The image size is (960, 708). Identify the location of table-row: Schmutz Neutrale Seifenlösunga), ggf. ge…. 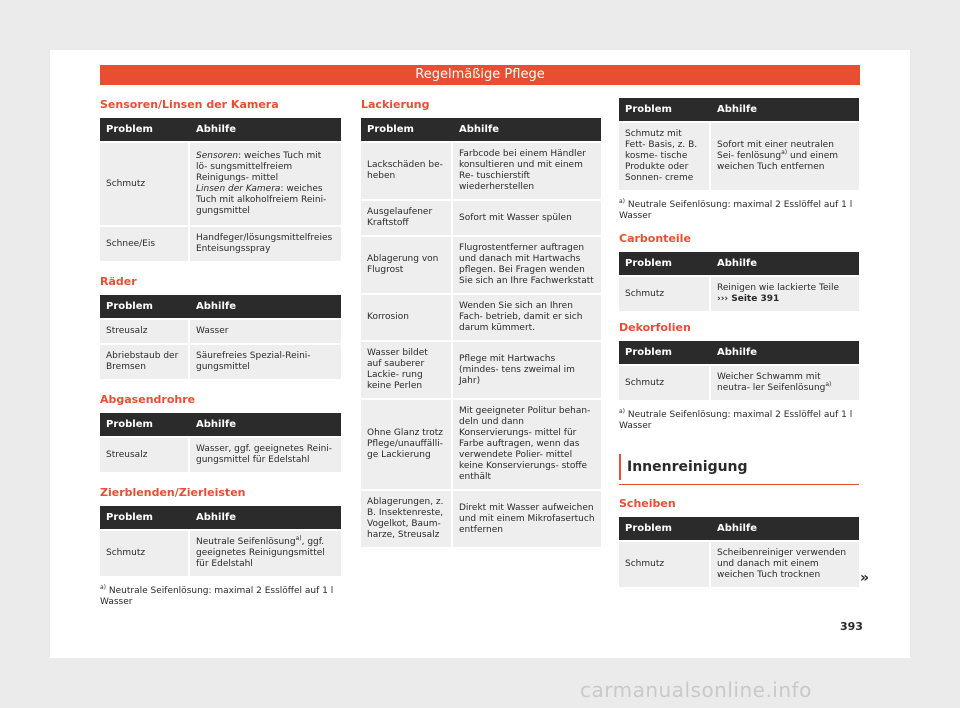
(220, 552).